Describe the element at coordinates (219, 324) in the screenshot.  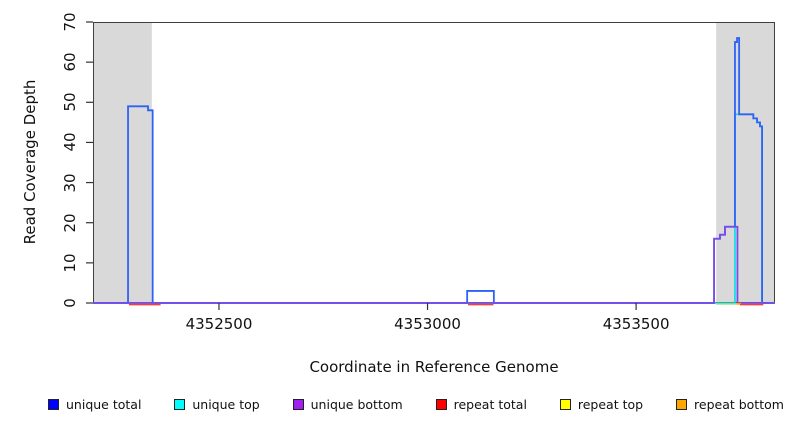
I see `x-tick-label-0: 4352500` at that location.